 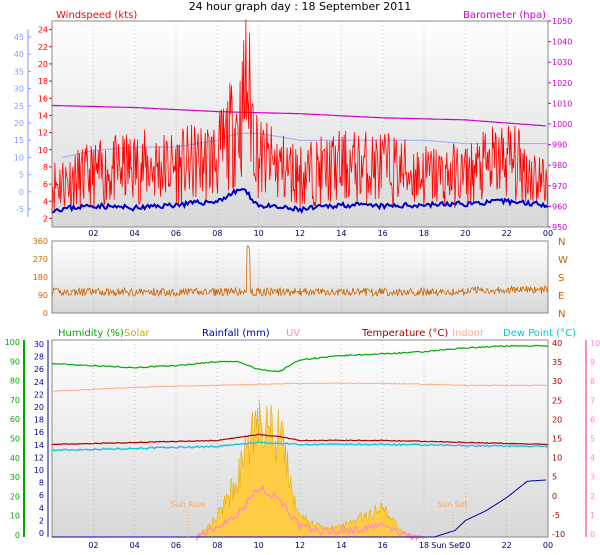 I want to click on rain-tick-label: 24, so click(x=39, y=382).